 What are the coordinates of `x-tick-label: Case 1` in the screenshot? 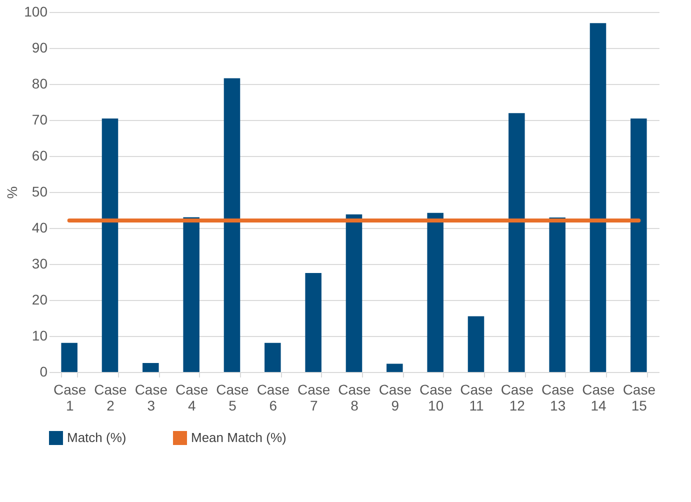 It's located at (69, 398).